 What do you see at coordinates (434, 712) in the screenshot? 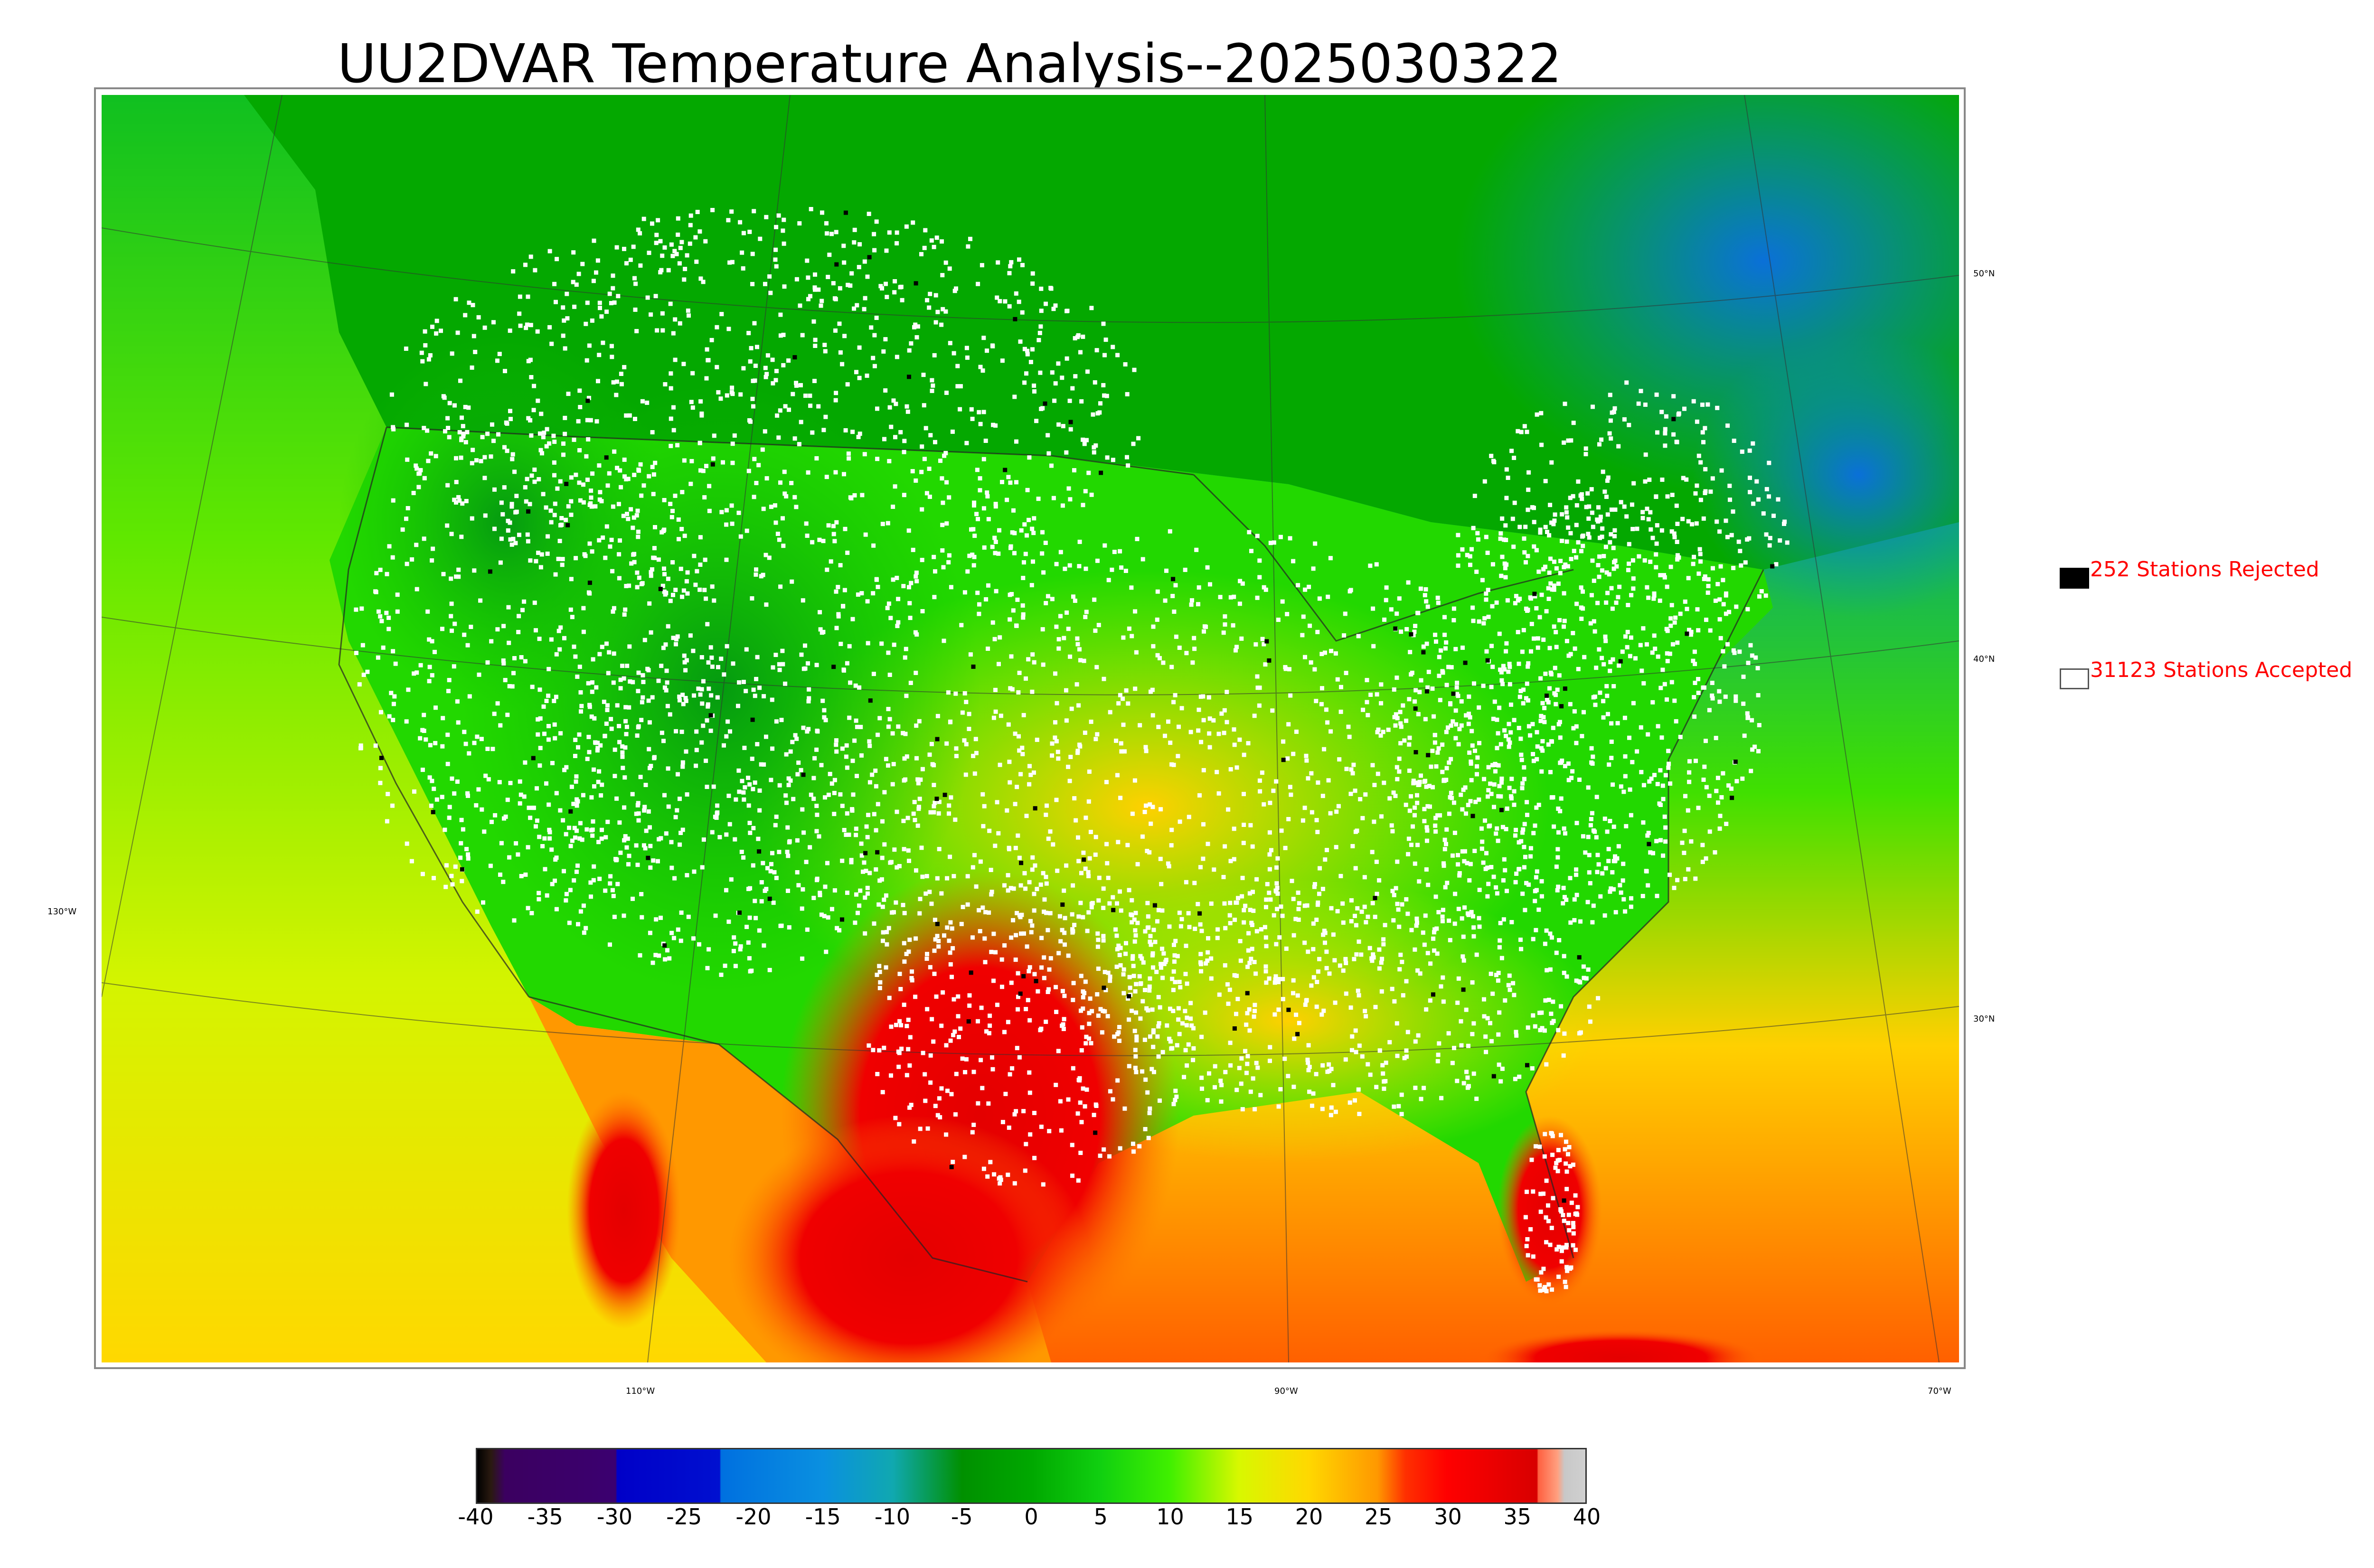
I see `west-coast` at bounding box center [434, 712].